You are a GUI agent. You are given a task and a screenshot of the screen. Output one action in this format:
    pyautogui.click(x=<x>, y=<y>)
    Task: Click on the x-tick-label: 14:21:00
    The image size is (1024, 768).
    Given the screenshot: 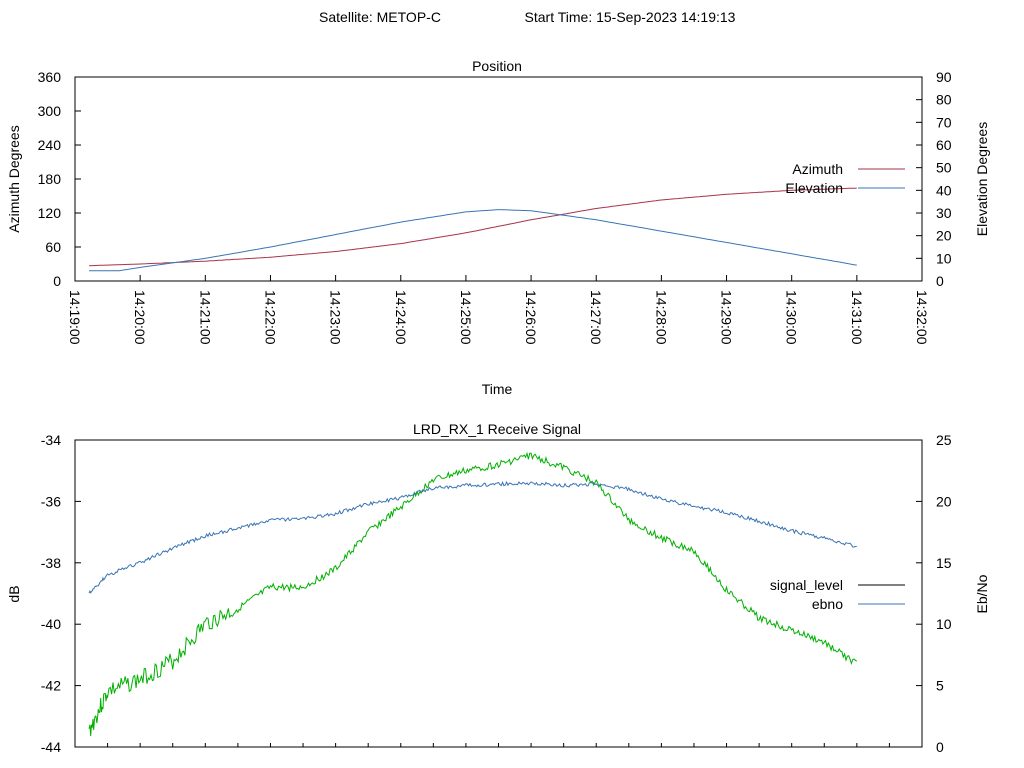 What is the action you would take?
    pyautogui.click(x=205, y=317)
    